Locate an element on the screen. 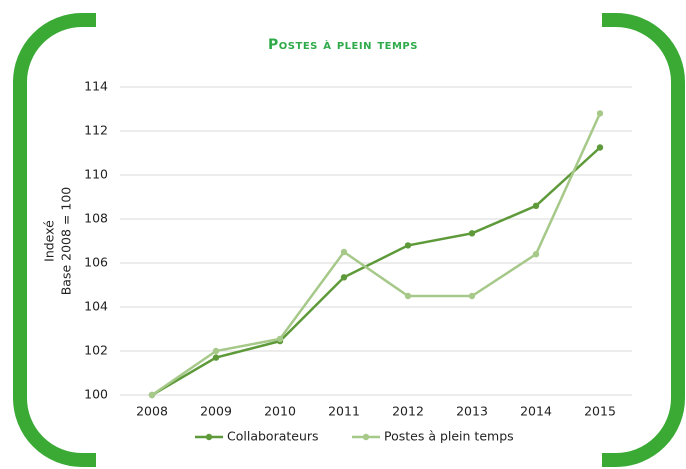 Image resolution: width=686 pixels, height=469 pixels. frame-left is located at coordinates (54, 240).